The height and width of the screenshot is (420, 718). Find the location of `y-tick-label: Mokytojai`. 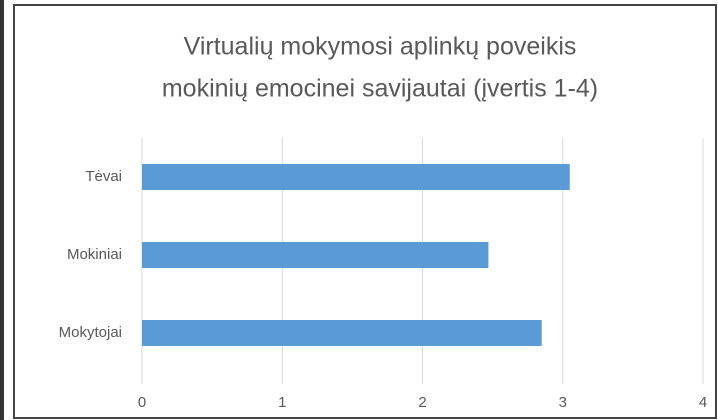

y-tick-label: Mokytojai is located at coordinates (90, 332).